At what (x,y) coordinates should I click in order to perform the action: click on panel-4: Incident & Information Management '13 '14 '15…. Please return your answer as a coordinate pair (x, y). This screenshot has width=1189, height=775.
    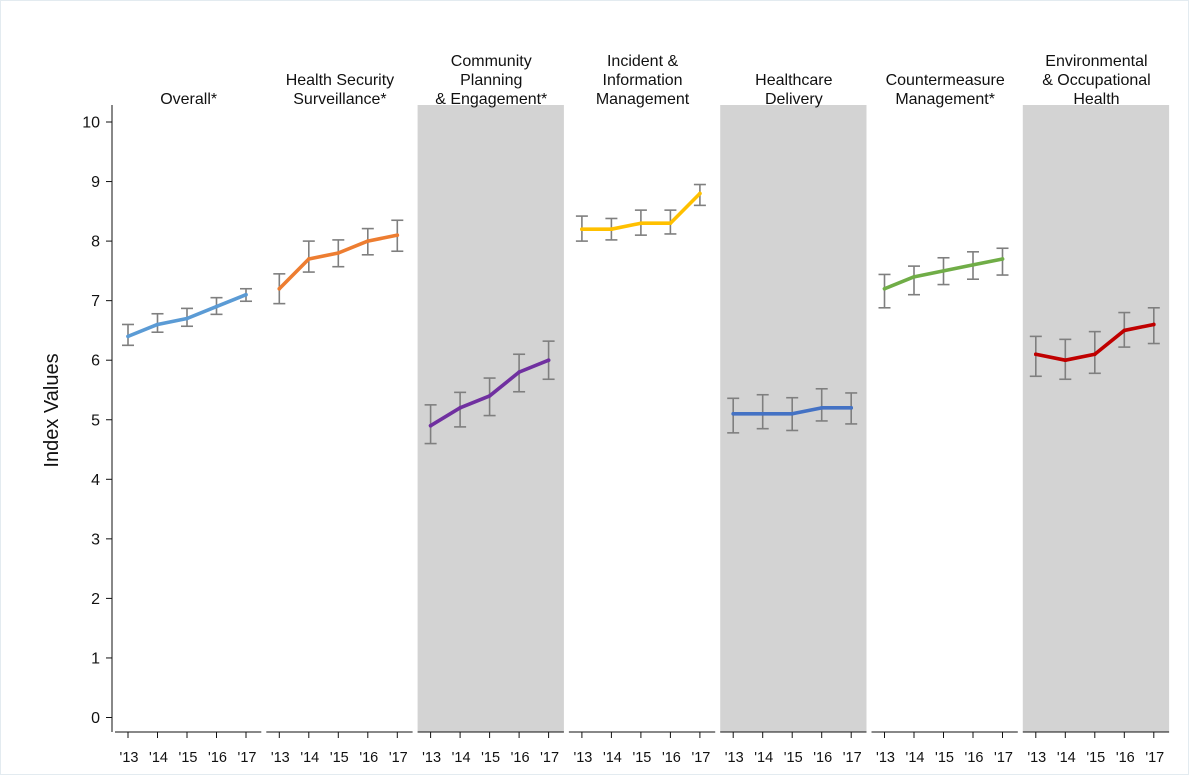
    Looking at the image, I should click on (642, 409).